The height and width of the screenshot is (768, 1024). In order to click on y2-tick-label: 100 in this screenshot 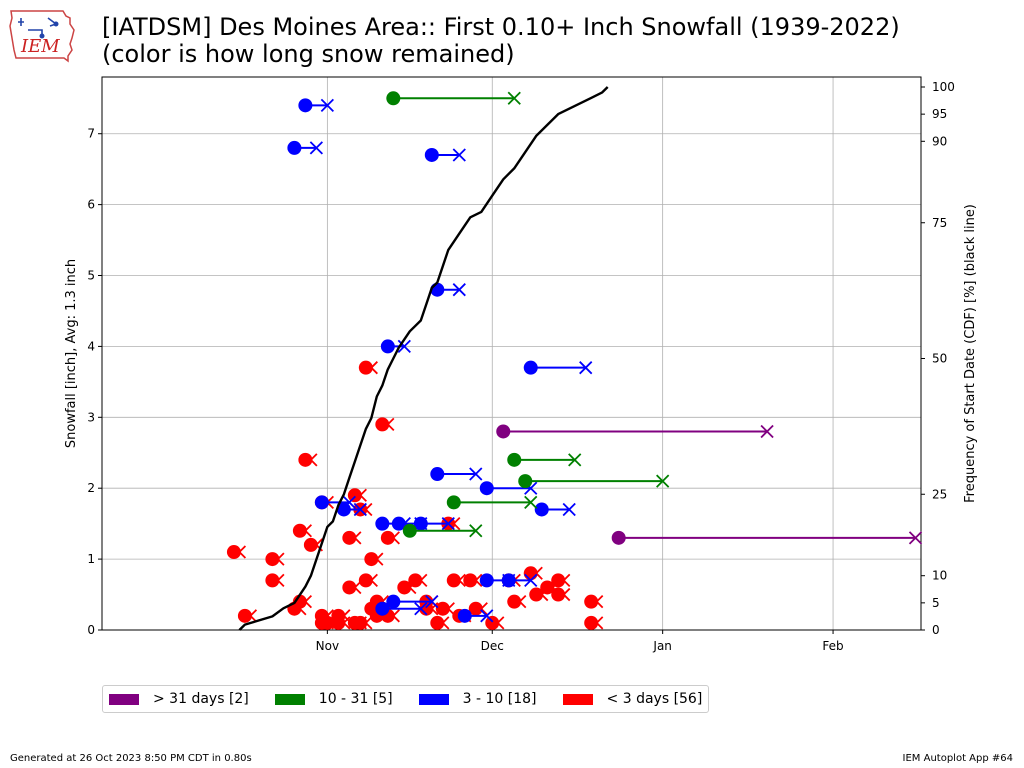, I will do `click(943, 87)`.